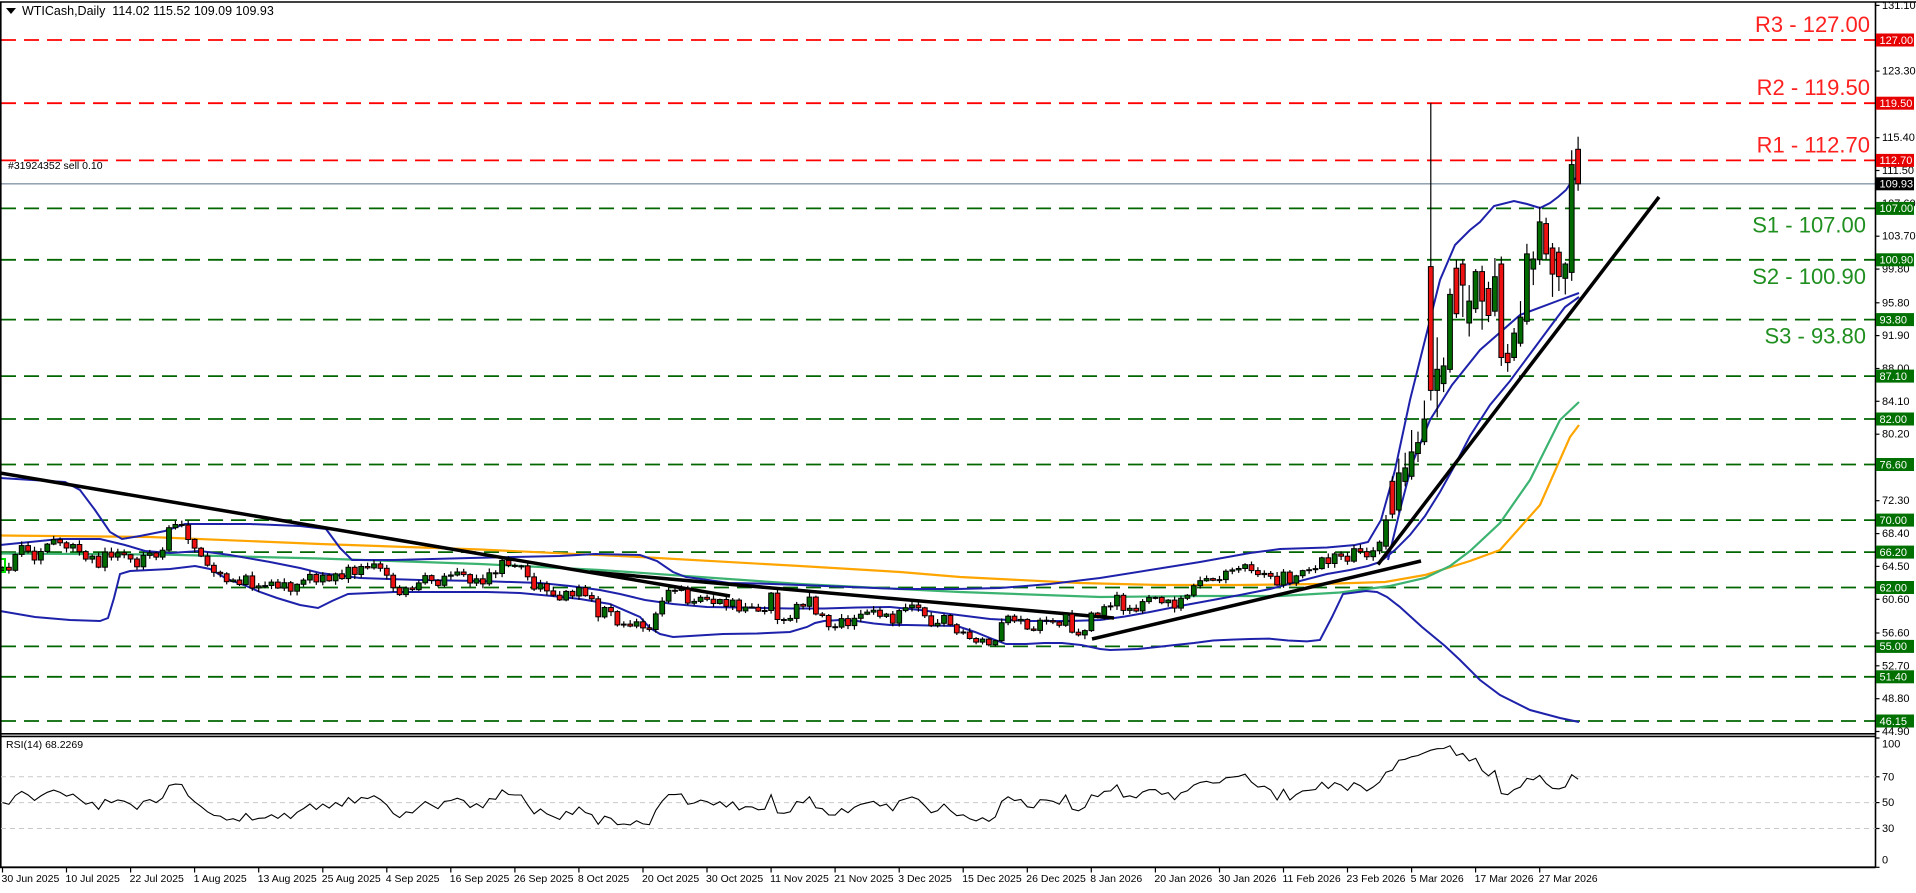 This screenshot has width=1916, height=893. I want to click on svg-text: 30 Jan 2026, so click(1248, 879).